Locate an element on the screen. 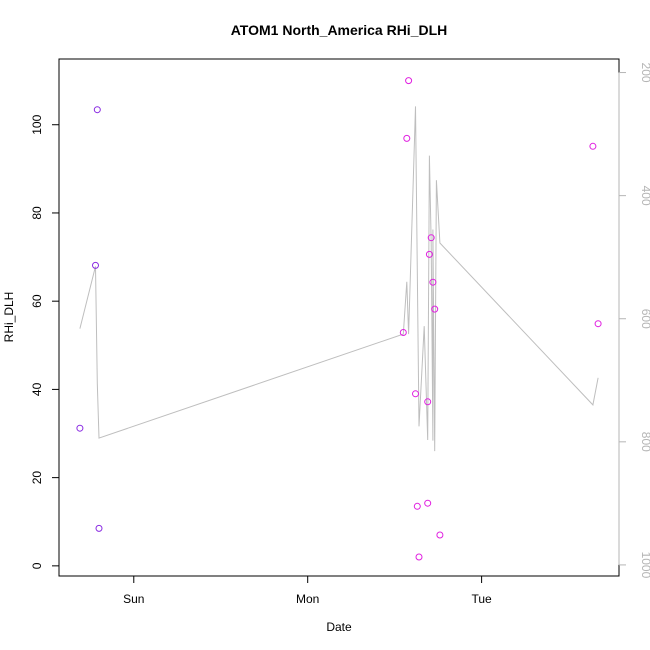  y-axis-label: RHi_DLH is located at coordinates (9, 317).